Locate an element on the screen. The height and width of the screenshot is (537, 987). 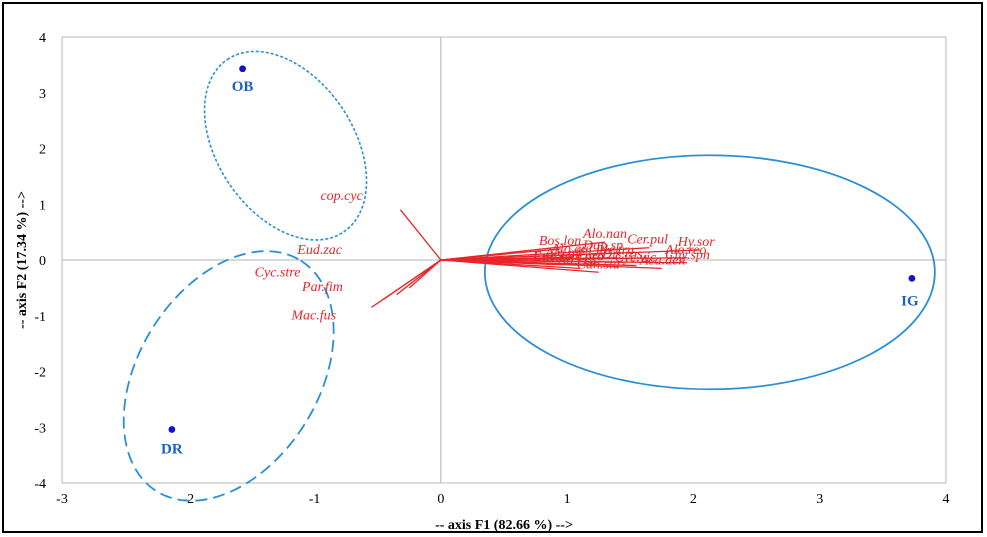
species-label: Hy.sor is located at coordinates (696, 242).